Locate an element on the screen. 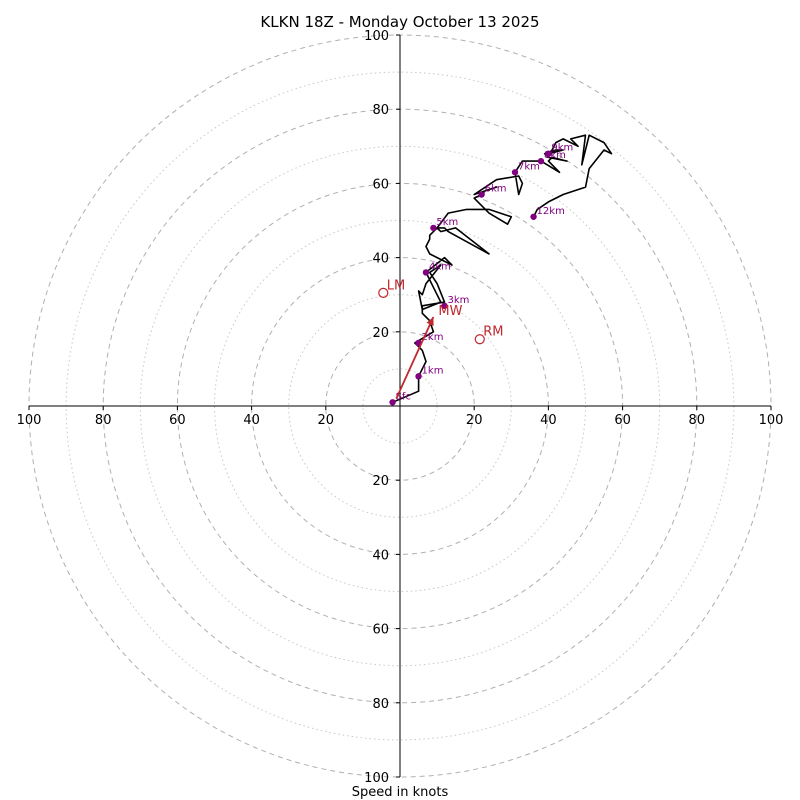  mean-wind-label: MW is located at coordinates (450, 311).